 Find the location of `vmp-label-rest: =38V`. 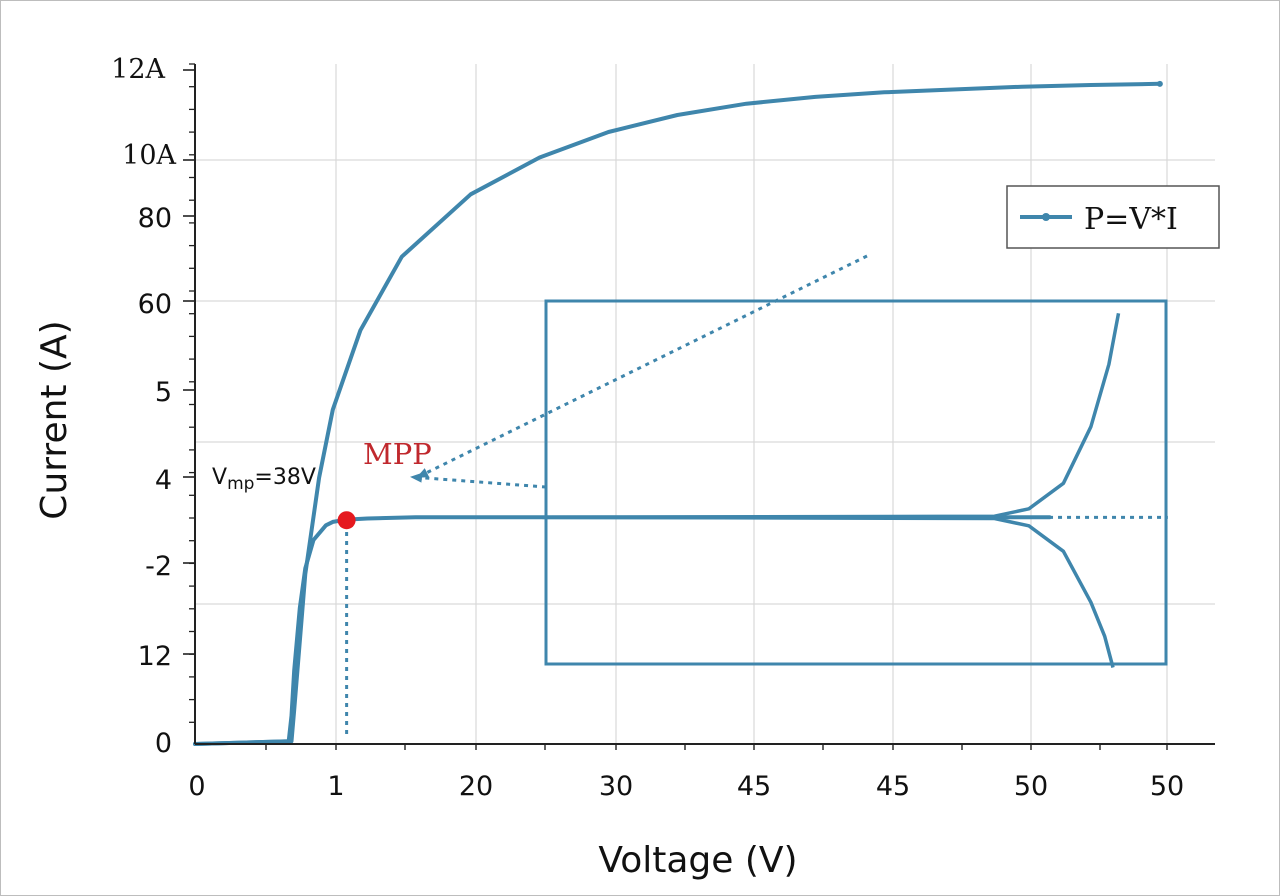

vmp-label-rest: =38V is located at coordinates (284, 477).